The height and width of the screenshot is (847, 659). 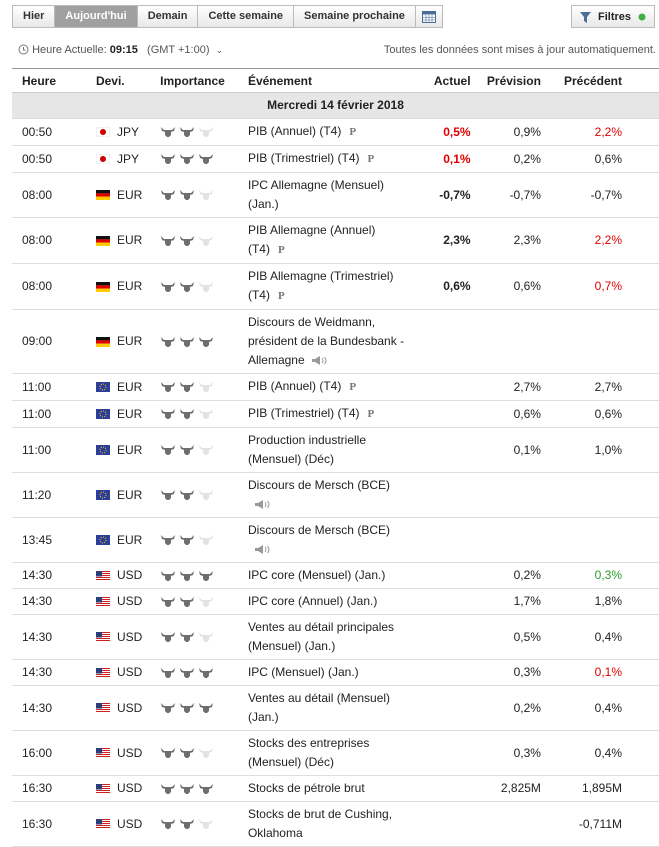 I want to click on currency-cell: EUR, so click(x=128, y=495).